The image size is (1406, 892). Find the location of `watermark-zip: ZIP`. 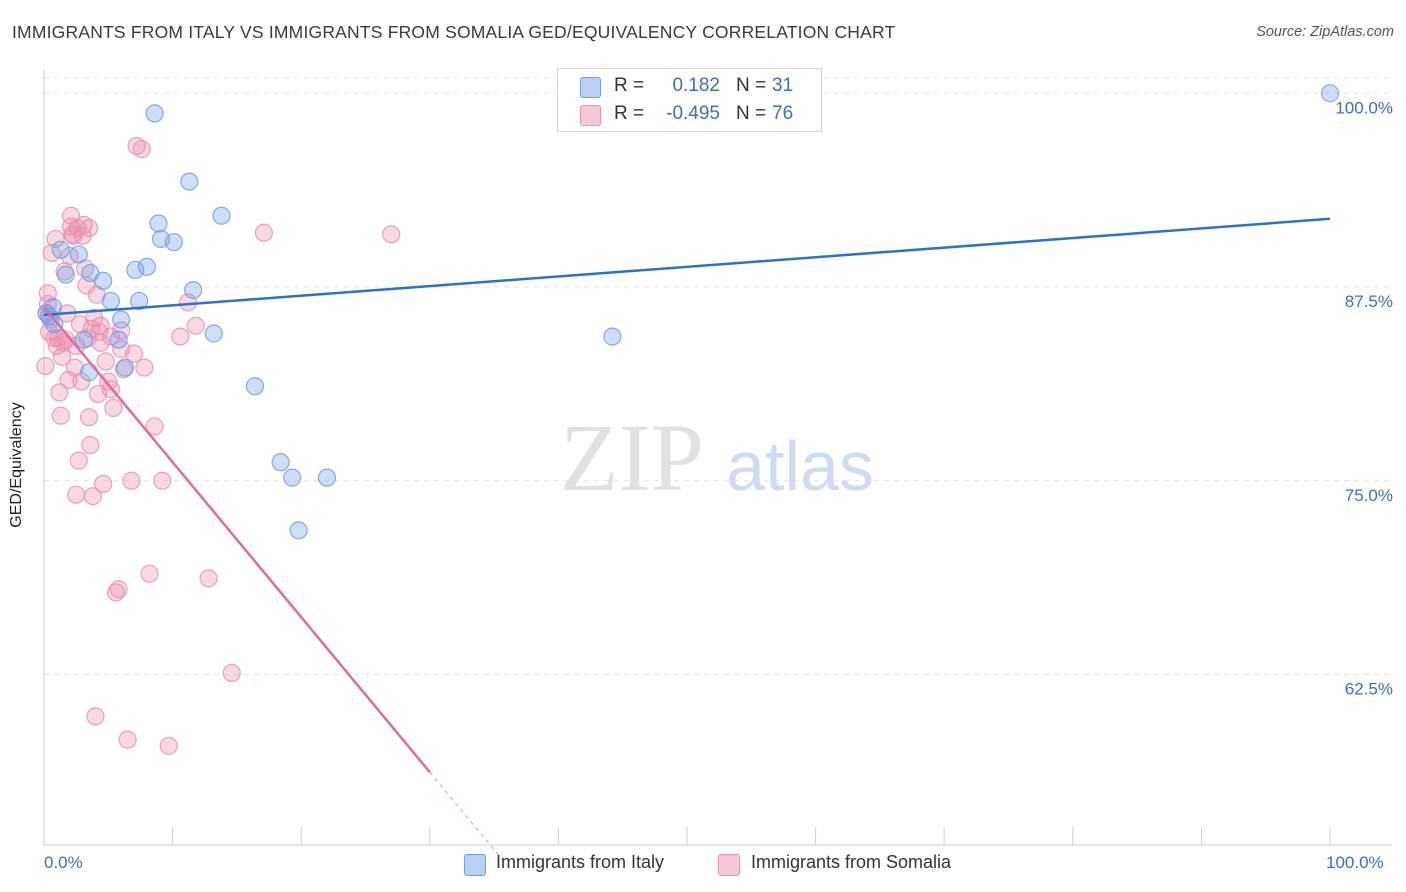

watermark-zip: ZIP is located at coordinates (632, 457).